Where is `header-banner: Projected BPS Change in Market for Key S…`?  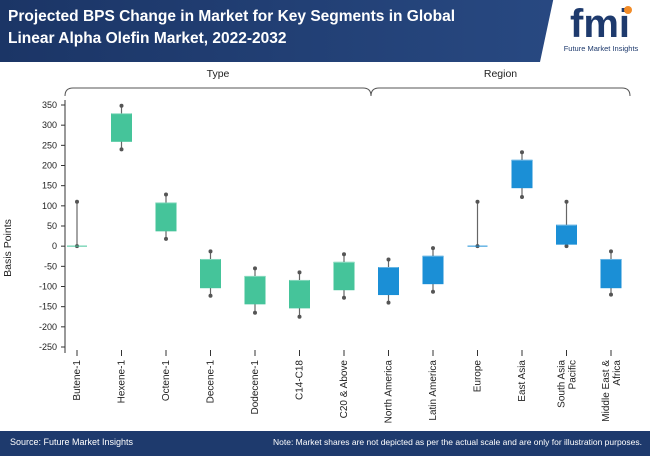
header-banner: Projected BPS Change in Market for Key S… is located at coordinates (325, 31).